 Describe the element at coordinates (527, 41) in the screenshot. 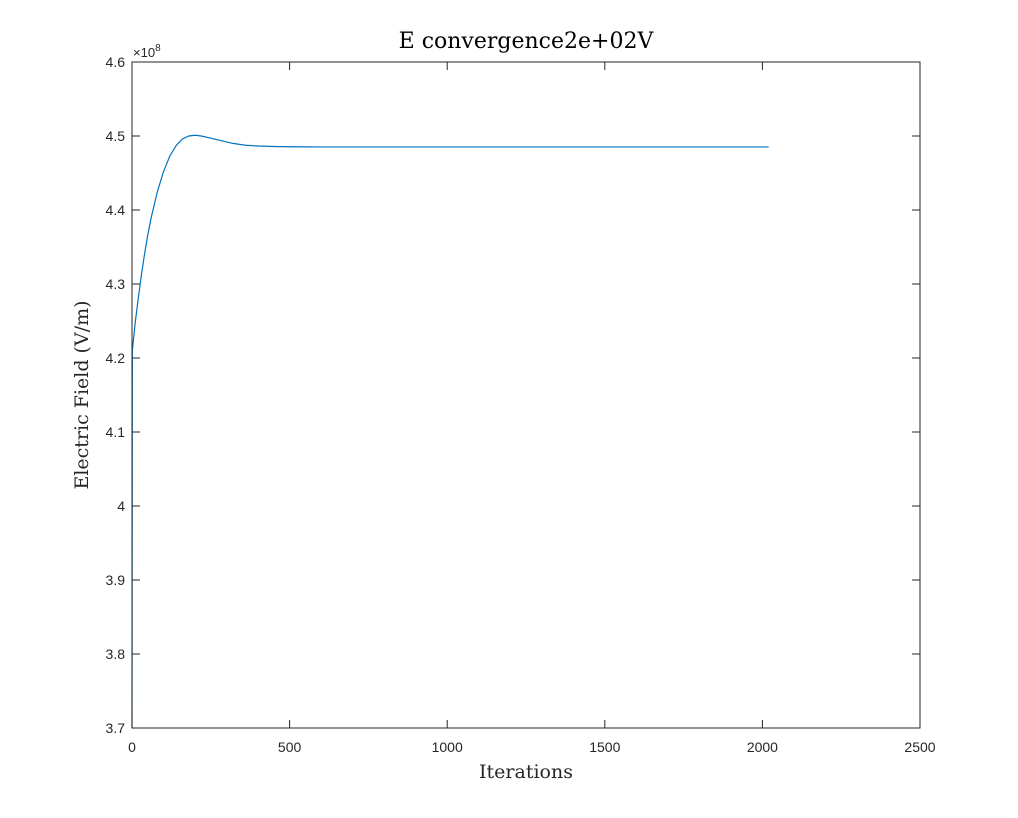

I see `chart-title: E convergence2e+02V` at that location.